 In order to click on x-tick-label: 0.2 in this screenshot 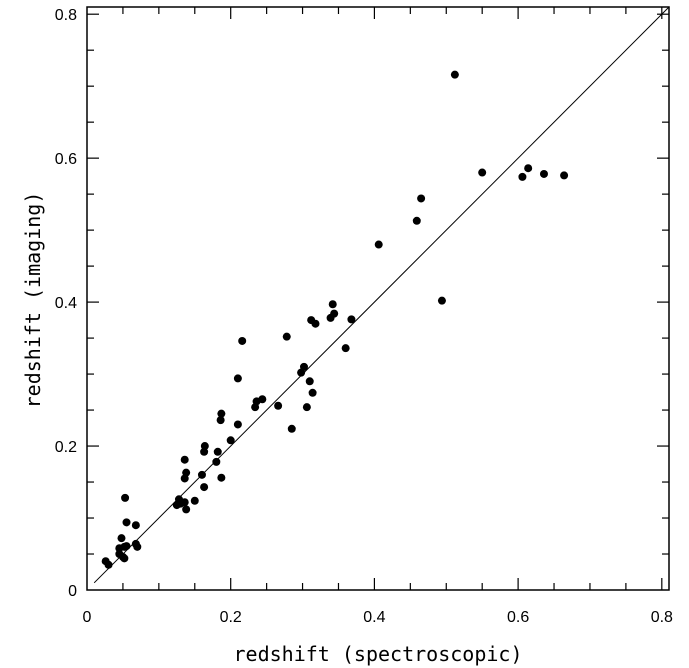, I will do `click(231, 617)`.